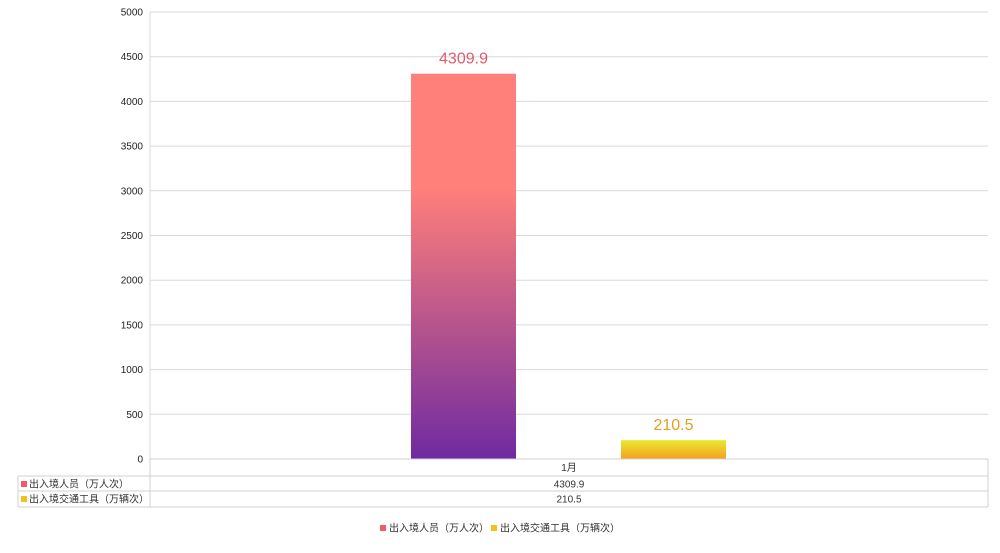 The width and height of the screenshot is (1000, 553). I want to click on table-cell: 4309.9, so click(569, 485).